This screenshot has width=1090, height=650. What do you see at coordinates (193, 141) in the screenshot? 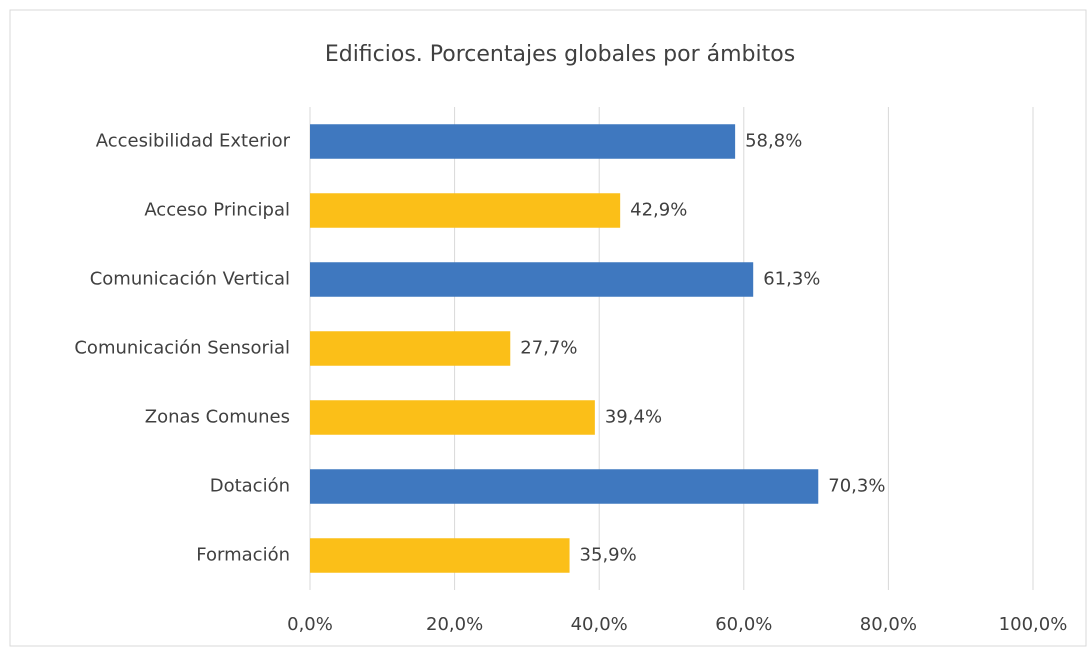
I see `y-tick-label: Accesibilidad Exterior` at bounding box center [193, 141].